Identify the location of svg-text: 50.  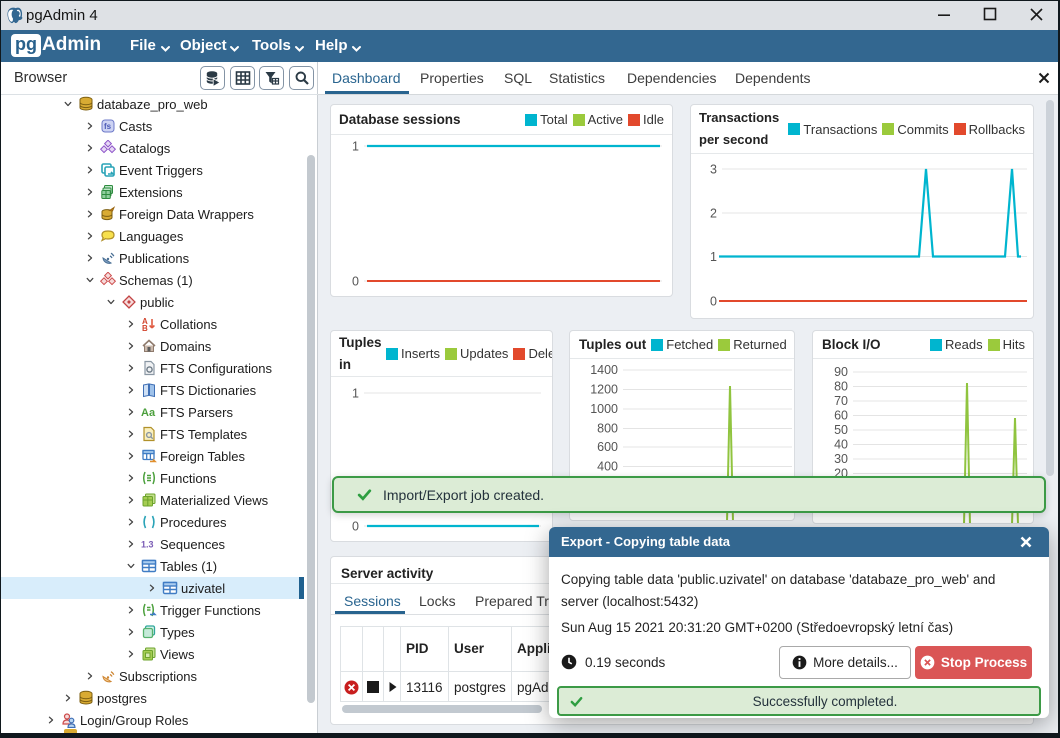
(841, 430).